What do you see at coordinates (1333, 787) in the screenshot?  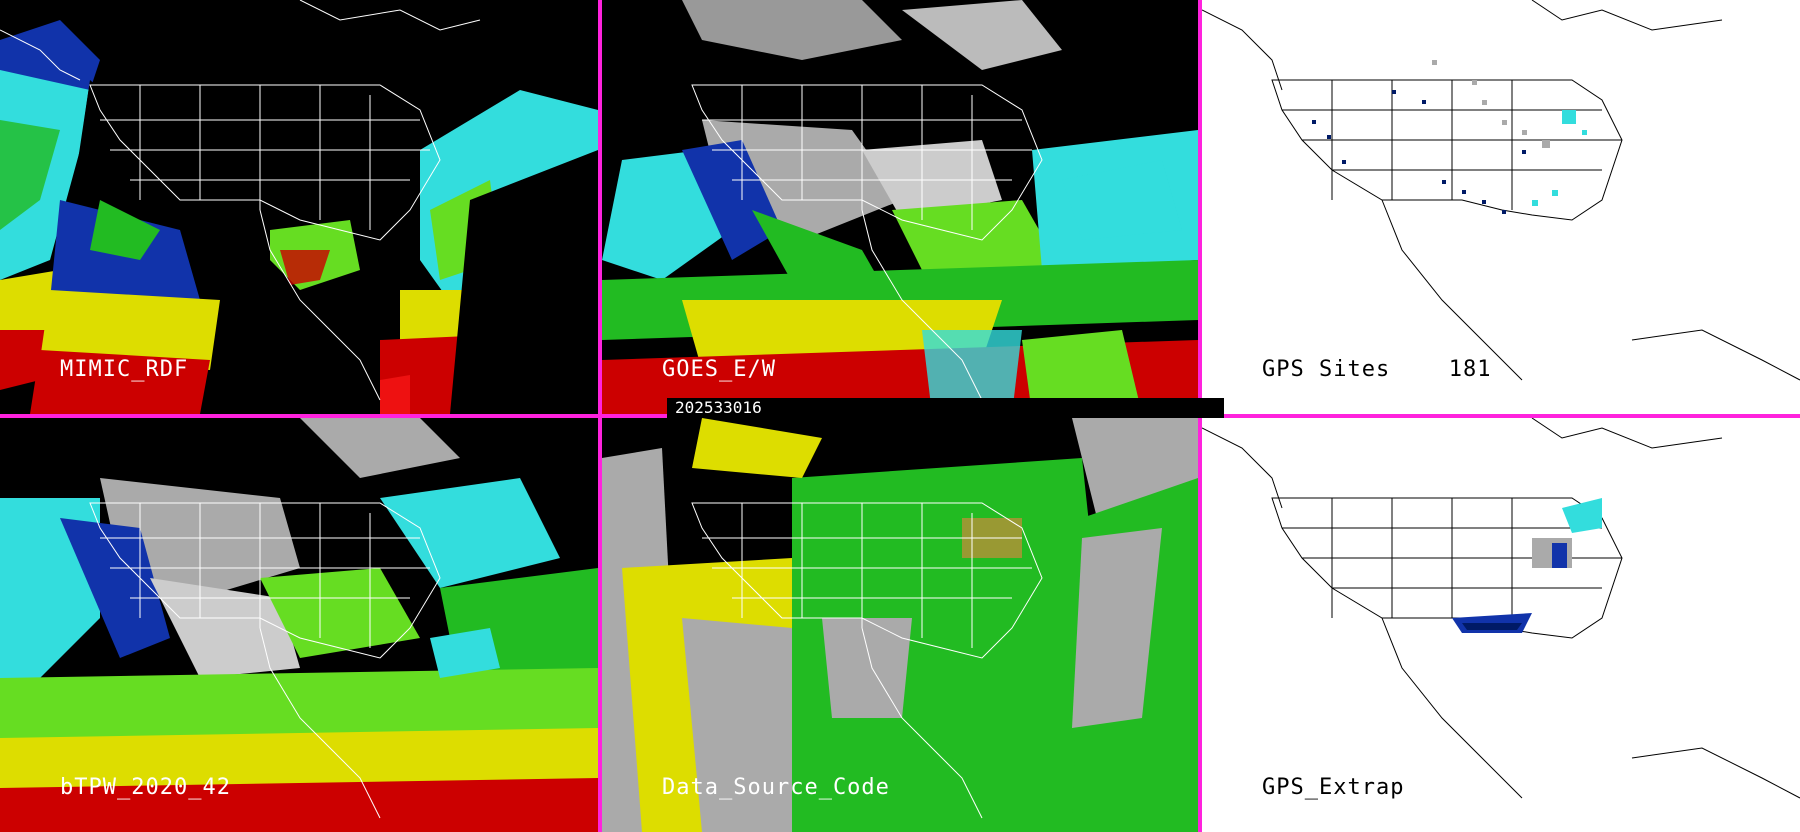 I see `panel-label-gps-extrap: GPS_Extrap` at bounding box center [1333, 787].